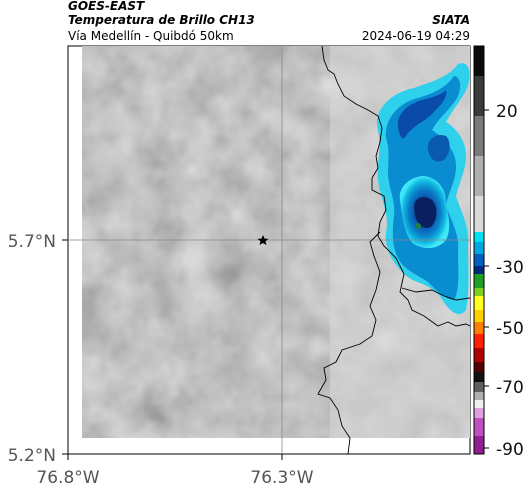 The image size is (526, 491). What do you see at coordinates (510, 450) in the screenshot?
I see `colorbar-tick-minus90: -90` at bounding box center [510, 450].